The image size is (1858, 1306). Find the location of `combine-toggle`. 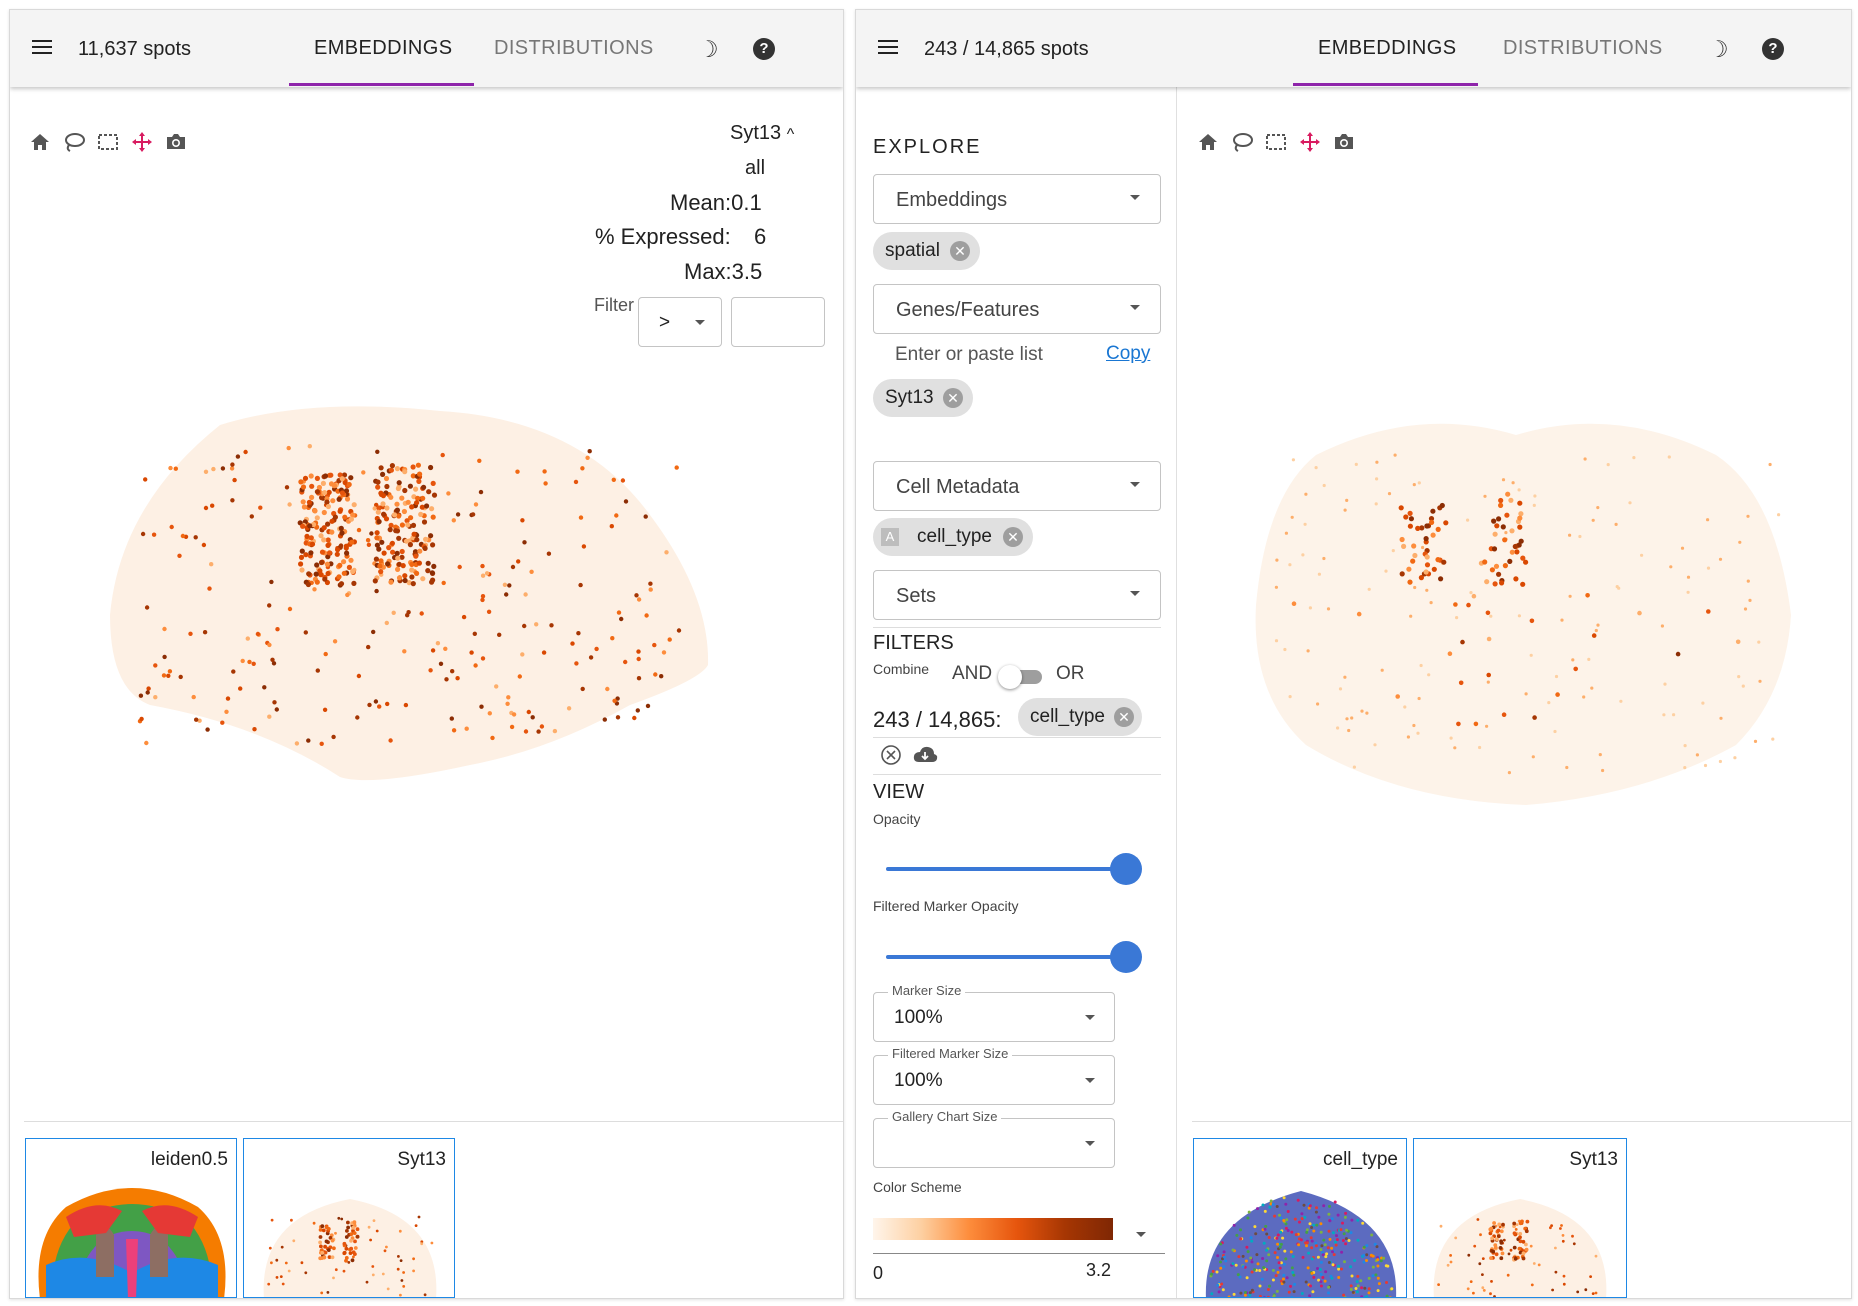

combine-toggle is located at coordinates (1020, 677).